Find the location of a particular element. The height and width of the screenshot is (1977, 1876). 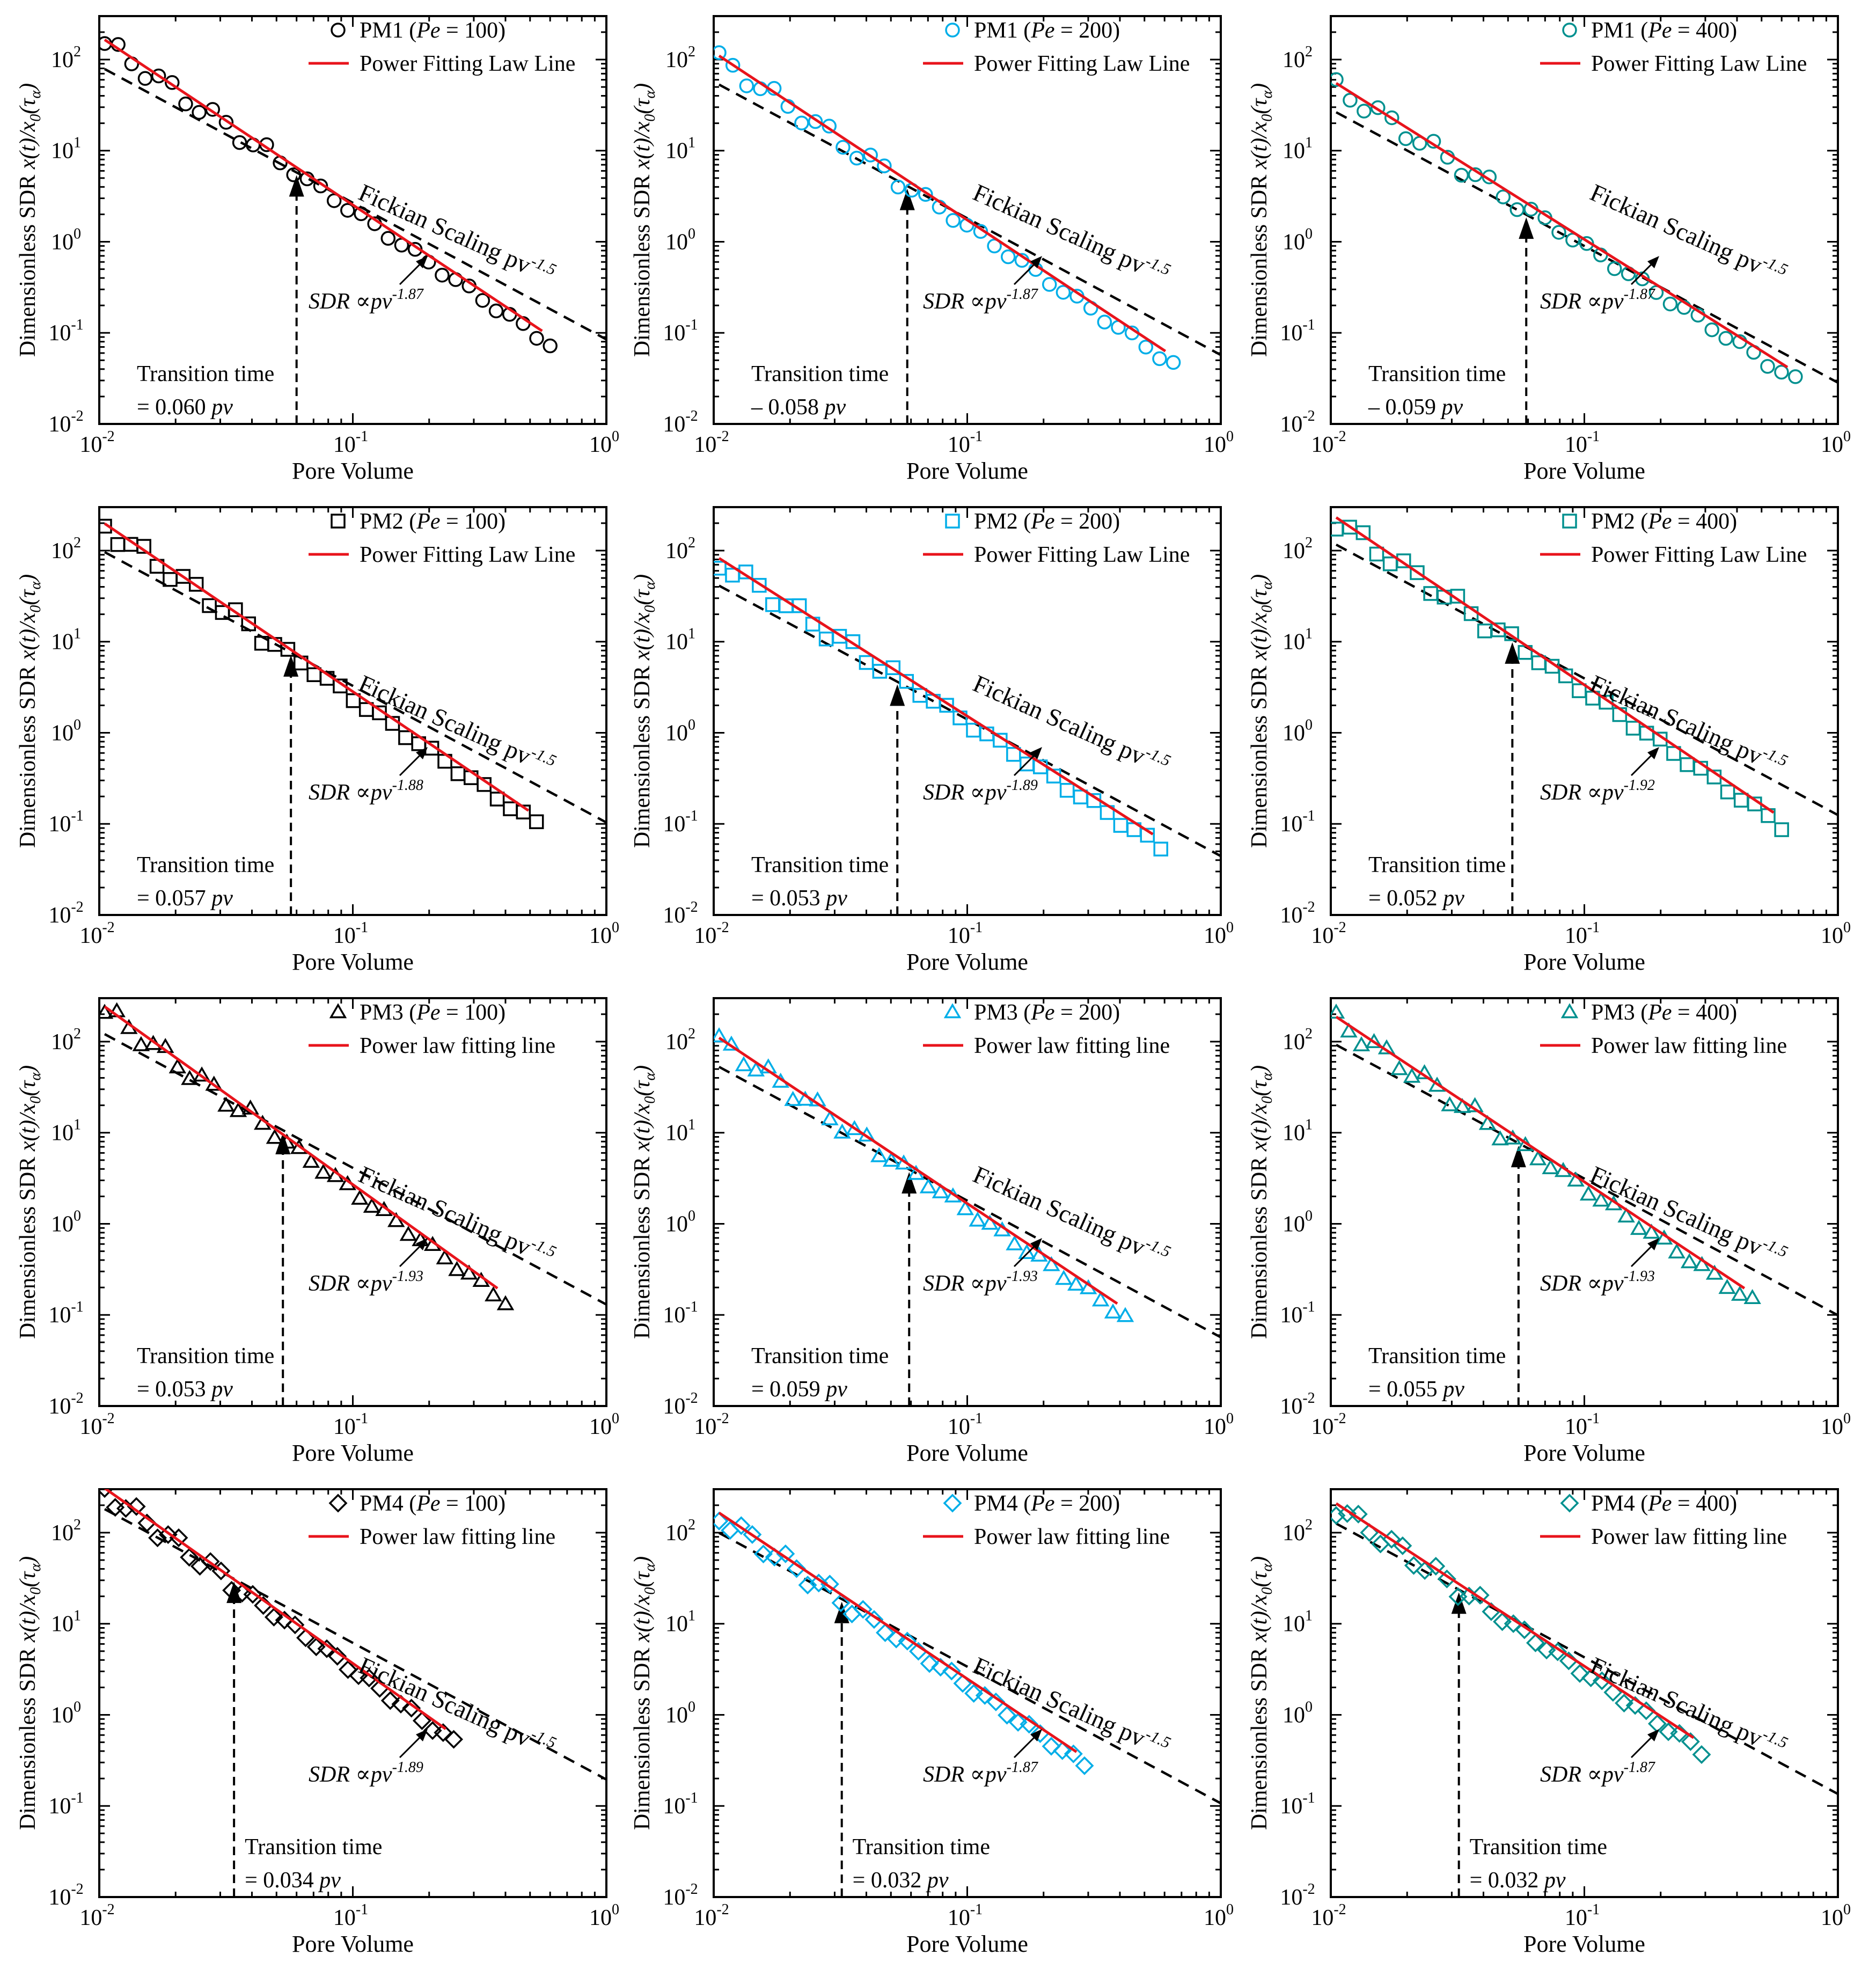

fickian-label: Fickian Scaling pv-1.5 is located at coordinates (1688, 1215).